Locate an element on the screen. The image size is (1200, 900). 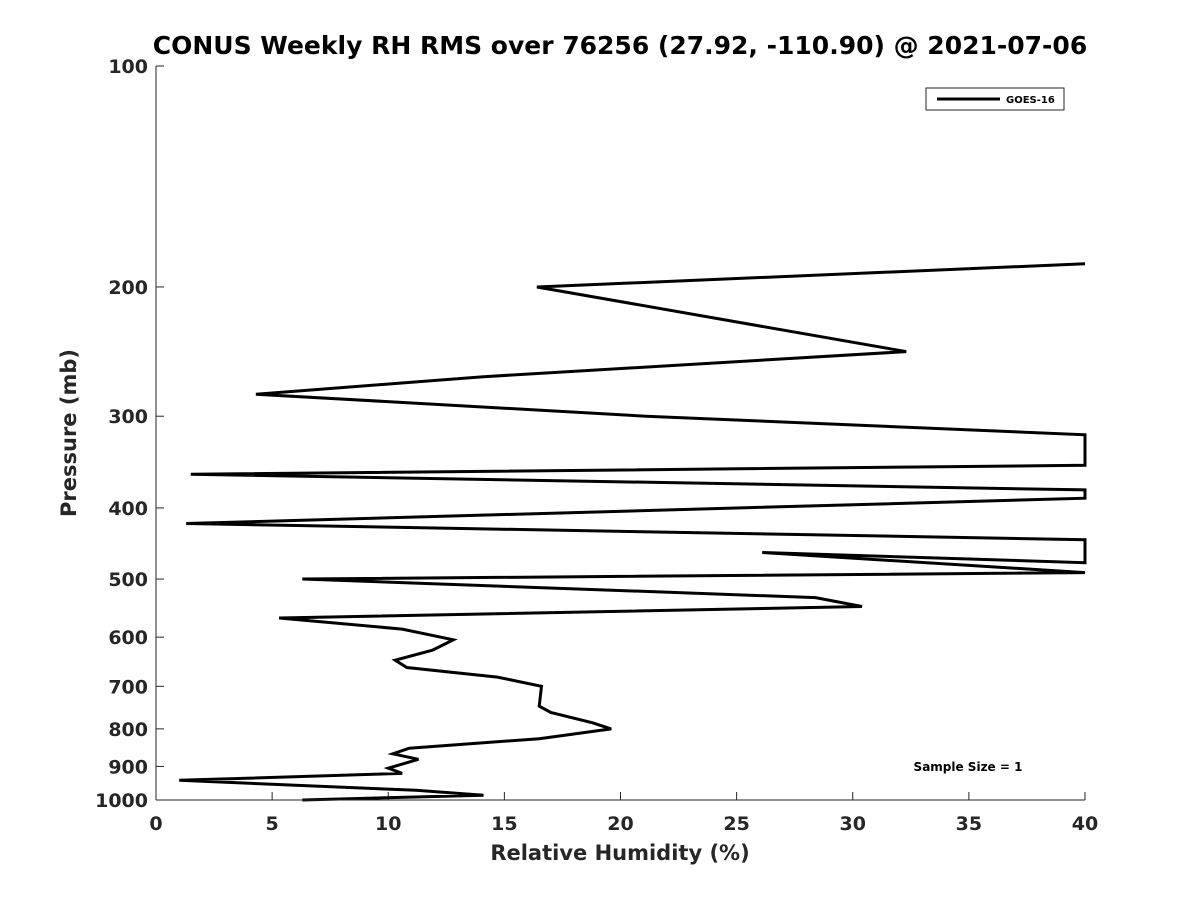
y-axis-label: Pressure (mb) is located at coordinates (69, 433).